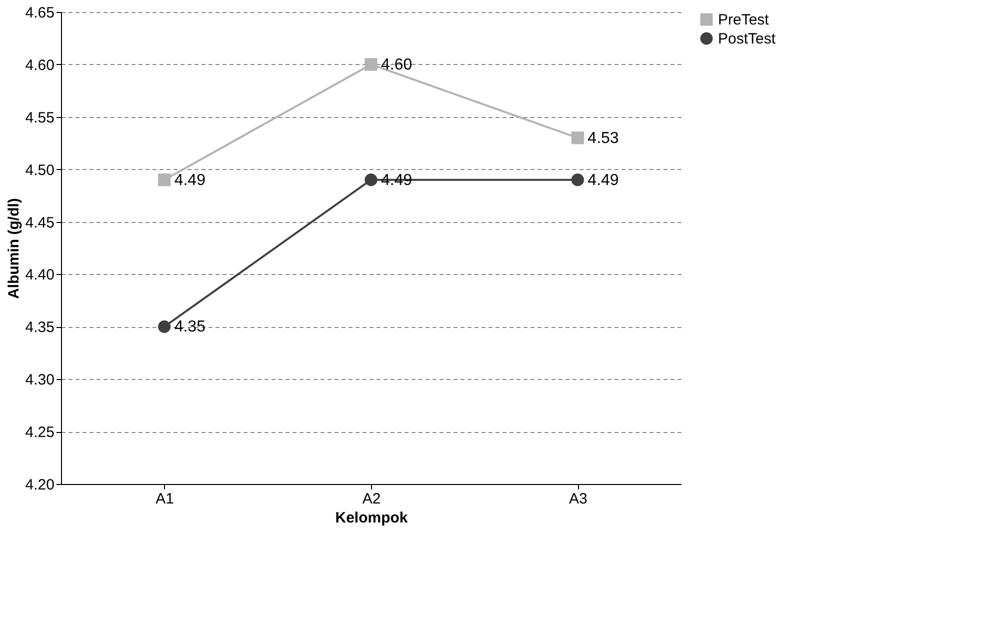  I want to click on y-tick-label: 4.25, so click(39, 433).